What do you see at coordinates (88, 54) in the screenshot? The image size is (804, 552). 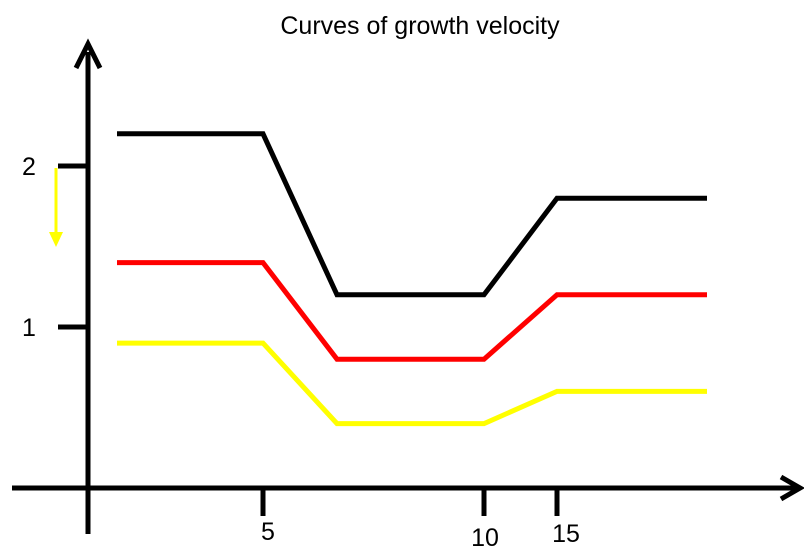 I see `y-axis-arrowhead` at bounding box center [88, 54].